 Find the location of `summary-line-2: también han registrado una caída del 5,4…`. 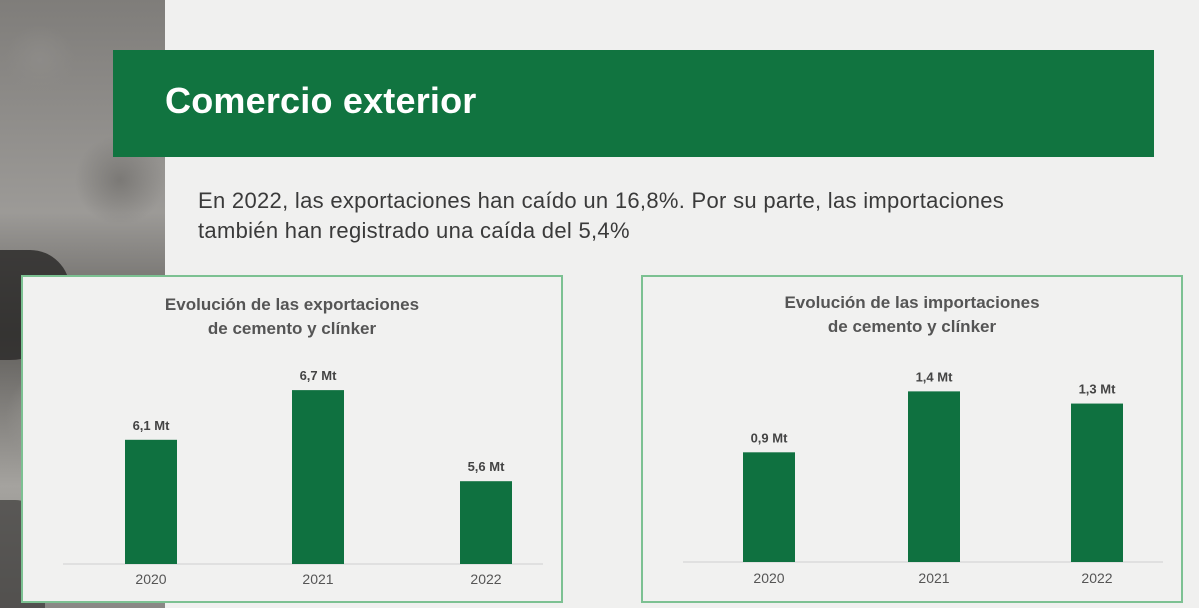

summary-line-2: también han registrado una caída del 5,4… is located at coordinates (414, 230).